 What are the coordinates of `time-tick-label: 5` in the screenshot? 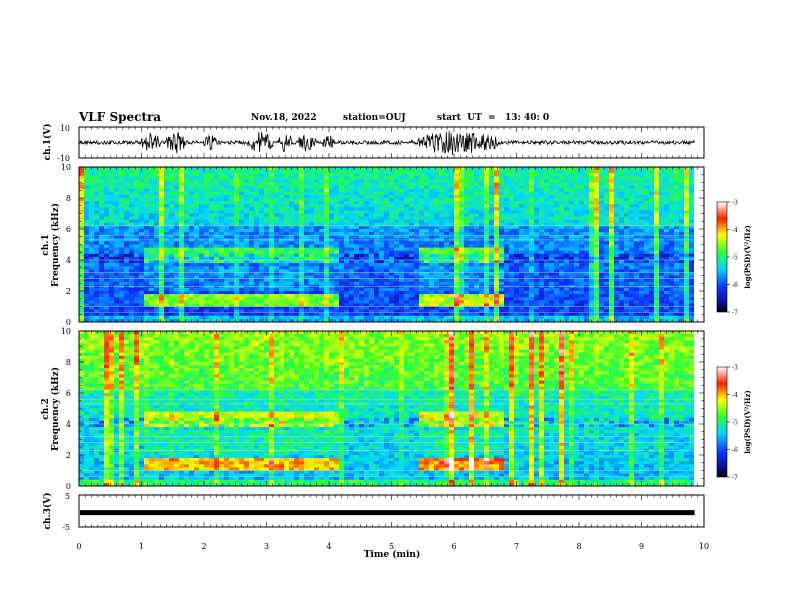 It's located at (391, 546).